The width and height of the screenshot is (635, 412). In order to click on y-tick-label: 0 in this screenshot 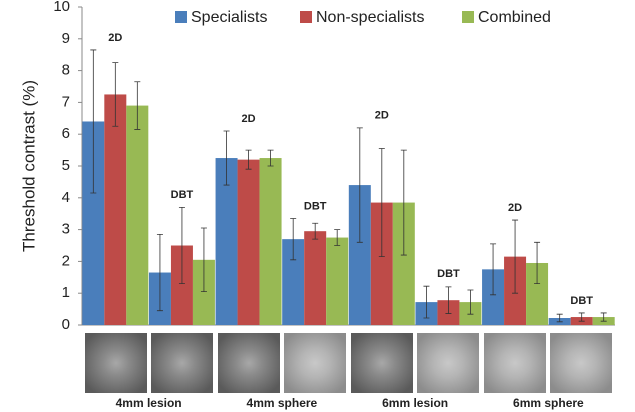, I will do `click(66, 324)`.